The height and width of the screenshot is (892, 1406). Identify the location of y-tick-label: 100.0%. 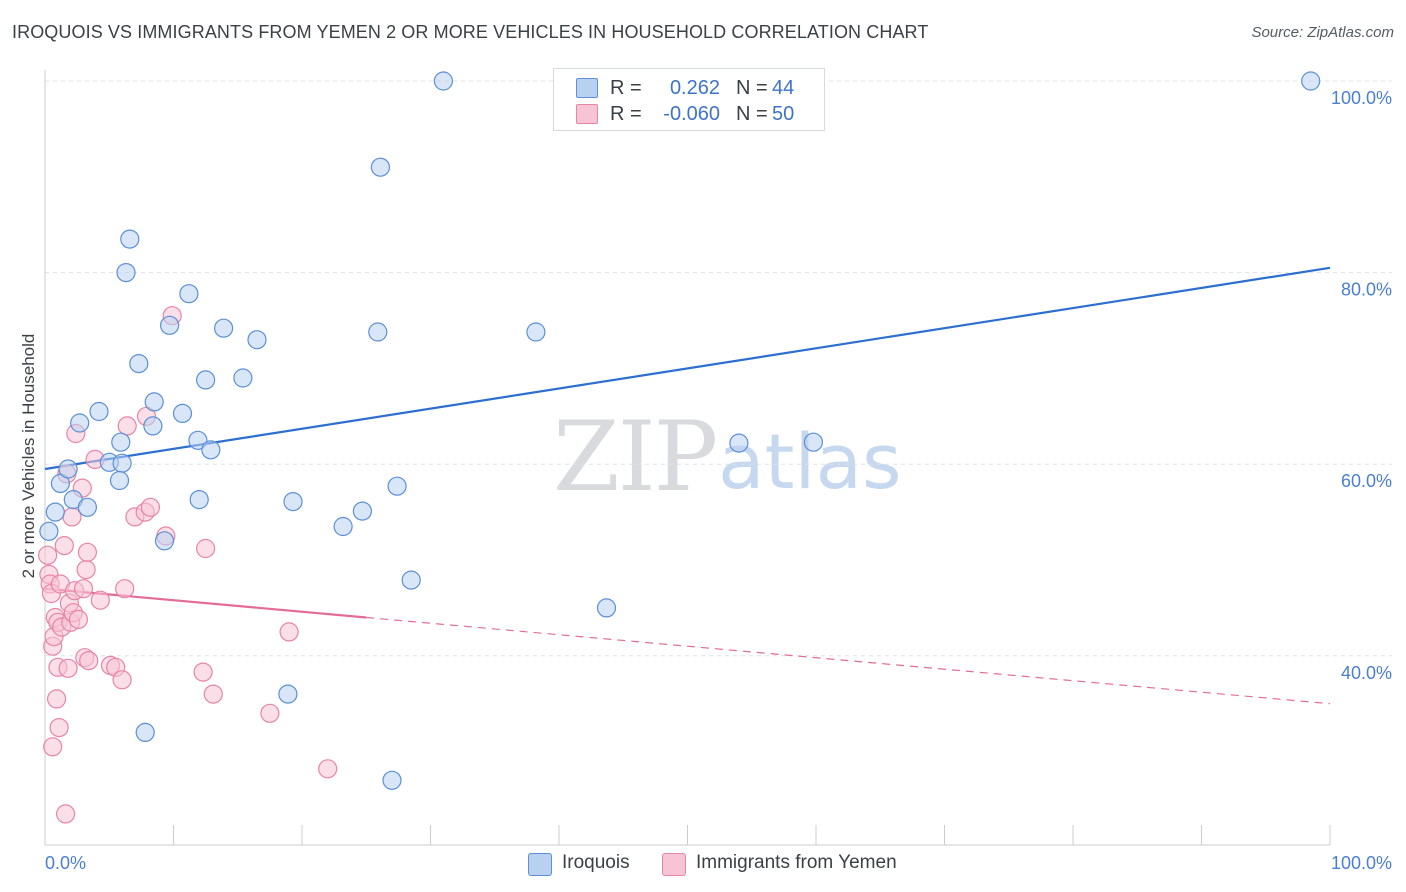
(1361, 98).